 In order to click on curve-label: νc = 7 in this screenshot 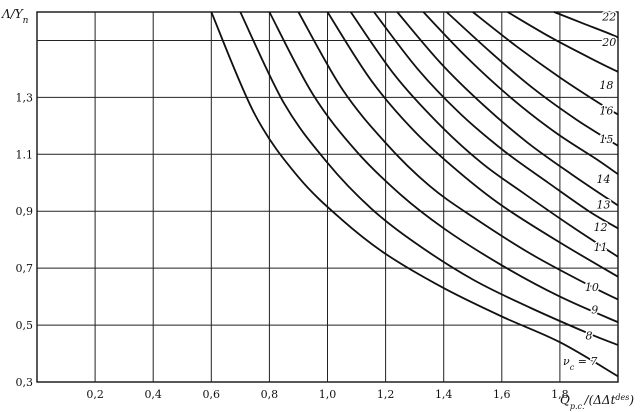, I will do `click(580, 363)`.